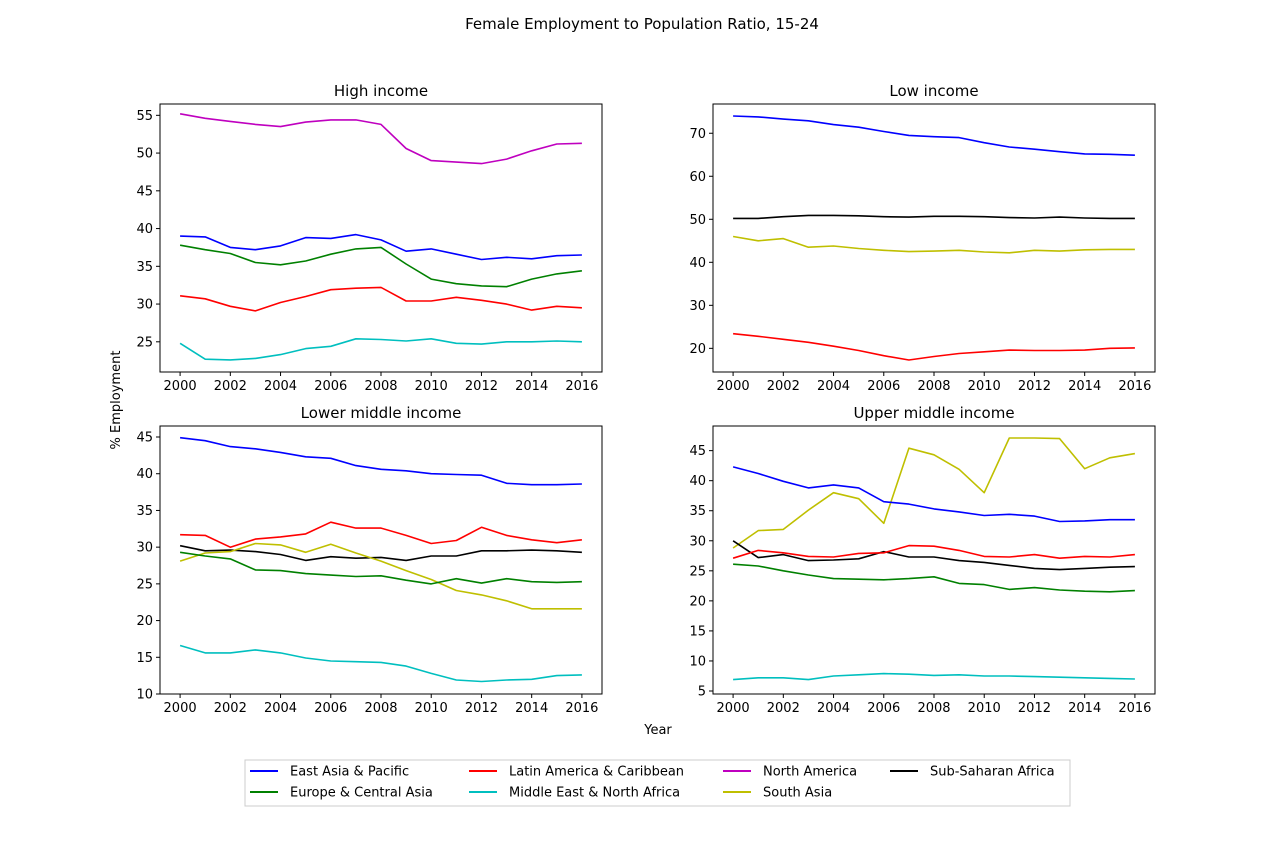  What do you see at coordinates (381, 413) in the screenshot?
I see `subplot-title: Lower middle income` at bounding box center [381, 413].